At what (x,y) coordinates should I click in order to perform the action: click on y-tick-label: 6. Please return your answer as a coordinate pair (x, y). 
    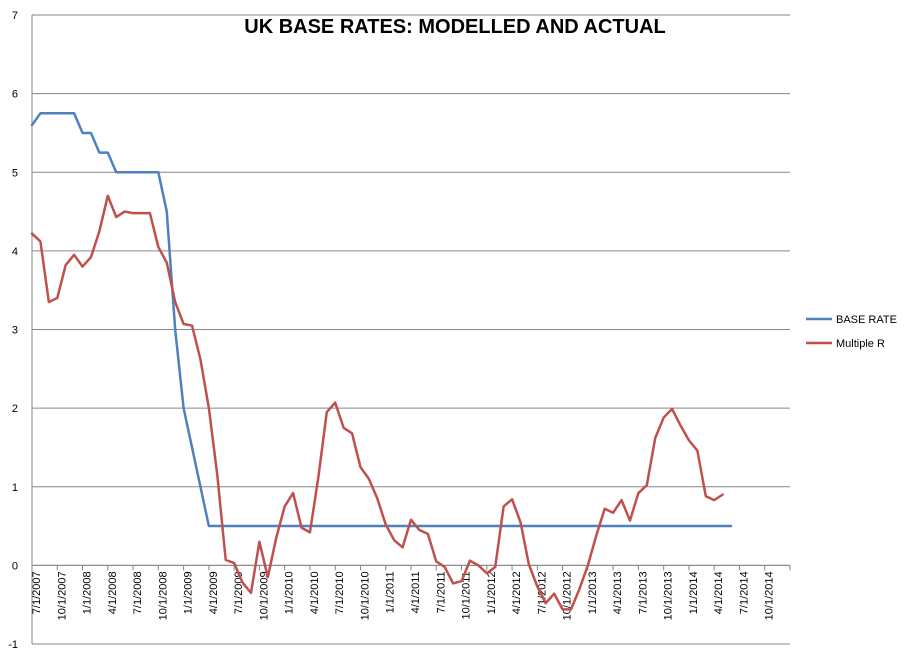
    Looking at the image, I should click on (15, 95).